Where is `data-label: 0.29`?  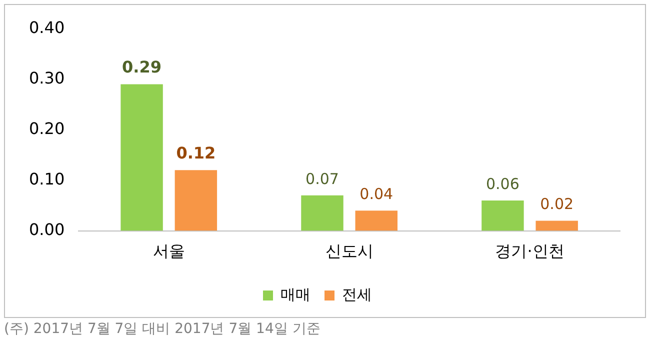 data-label: 0.29 is located at coordinates (142, 66).